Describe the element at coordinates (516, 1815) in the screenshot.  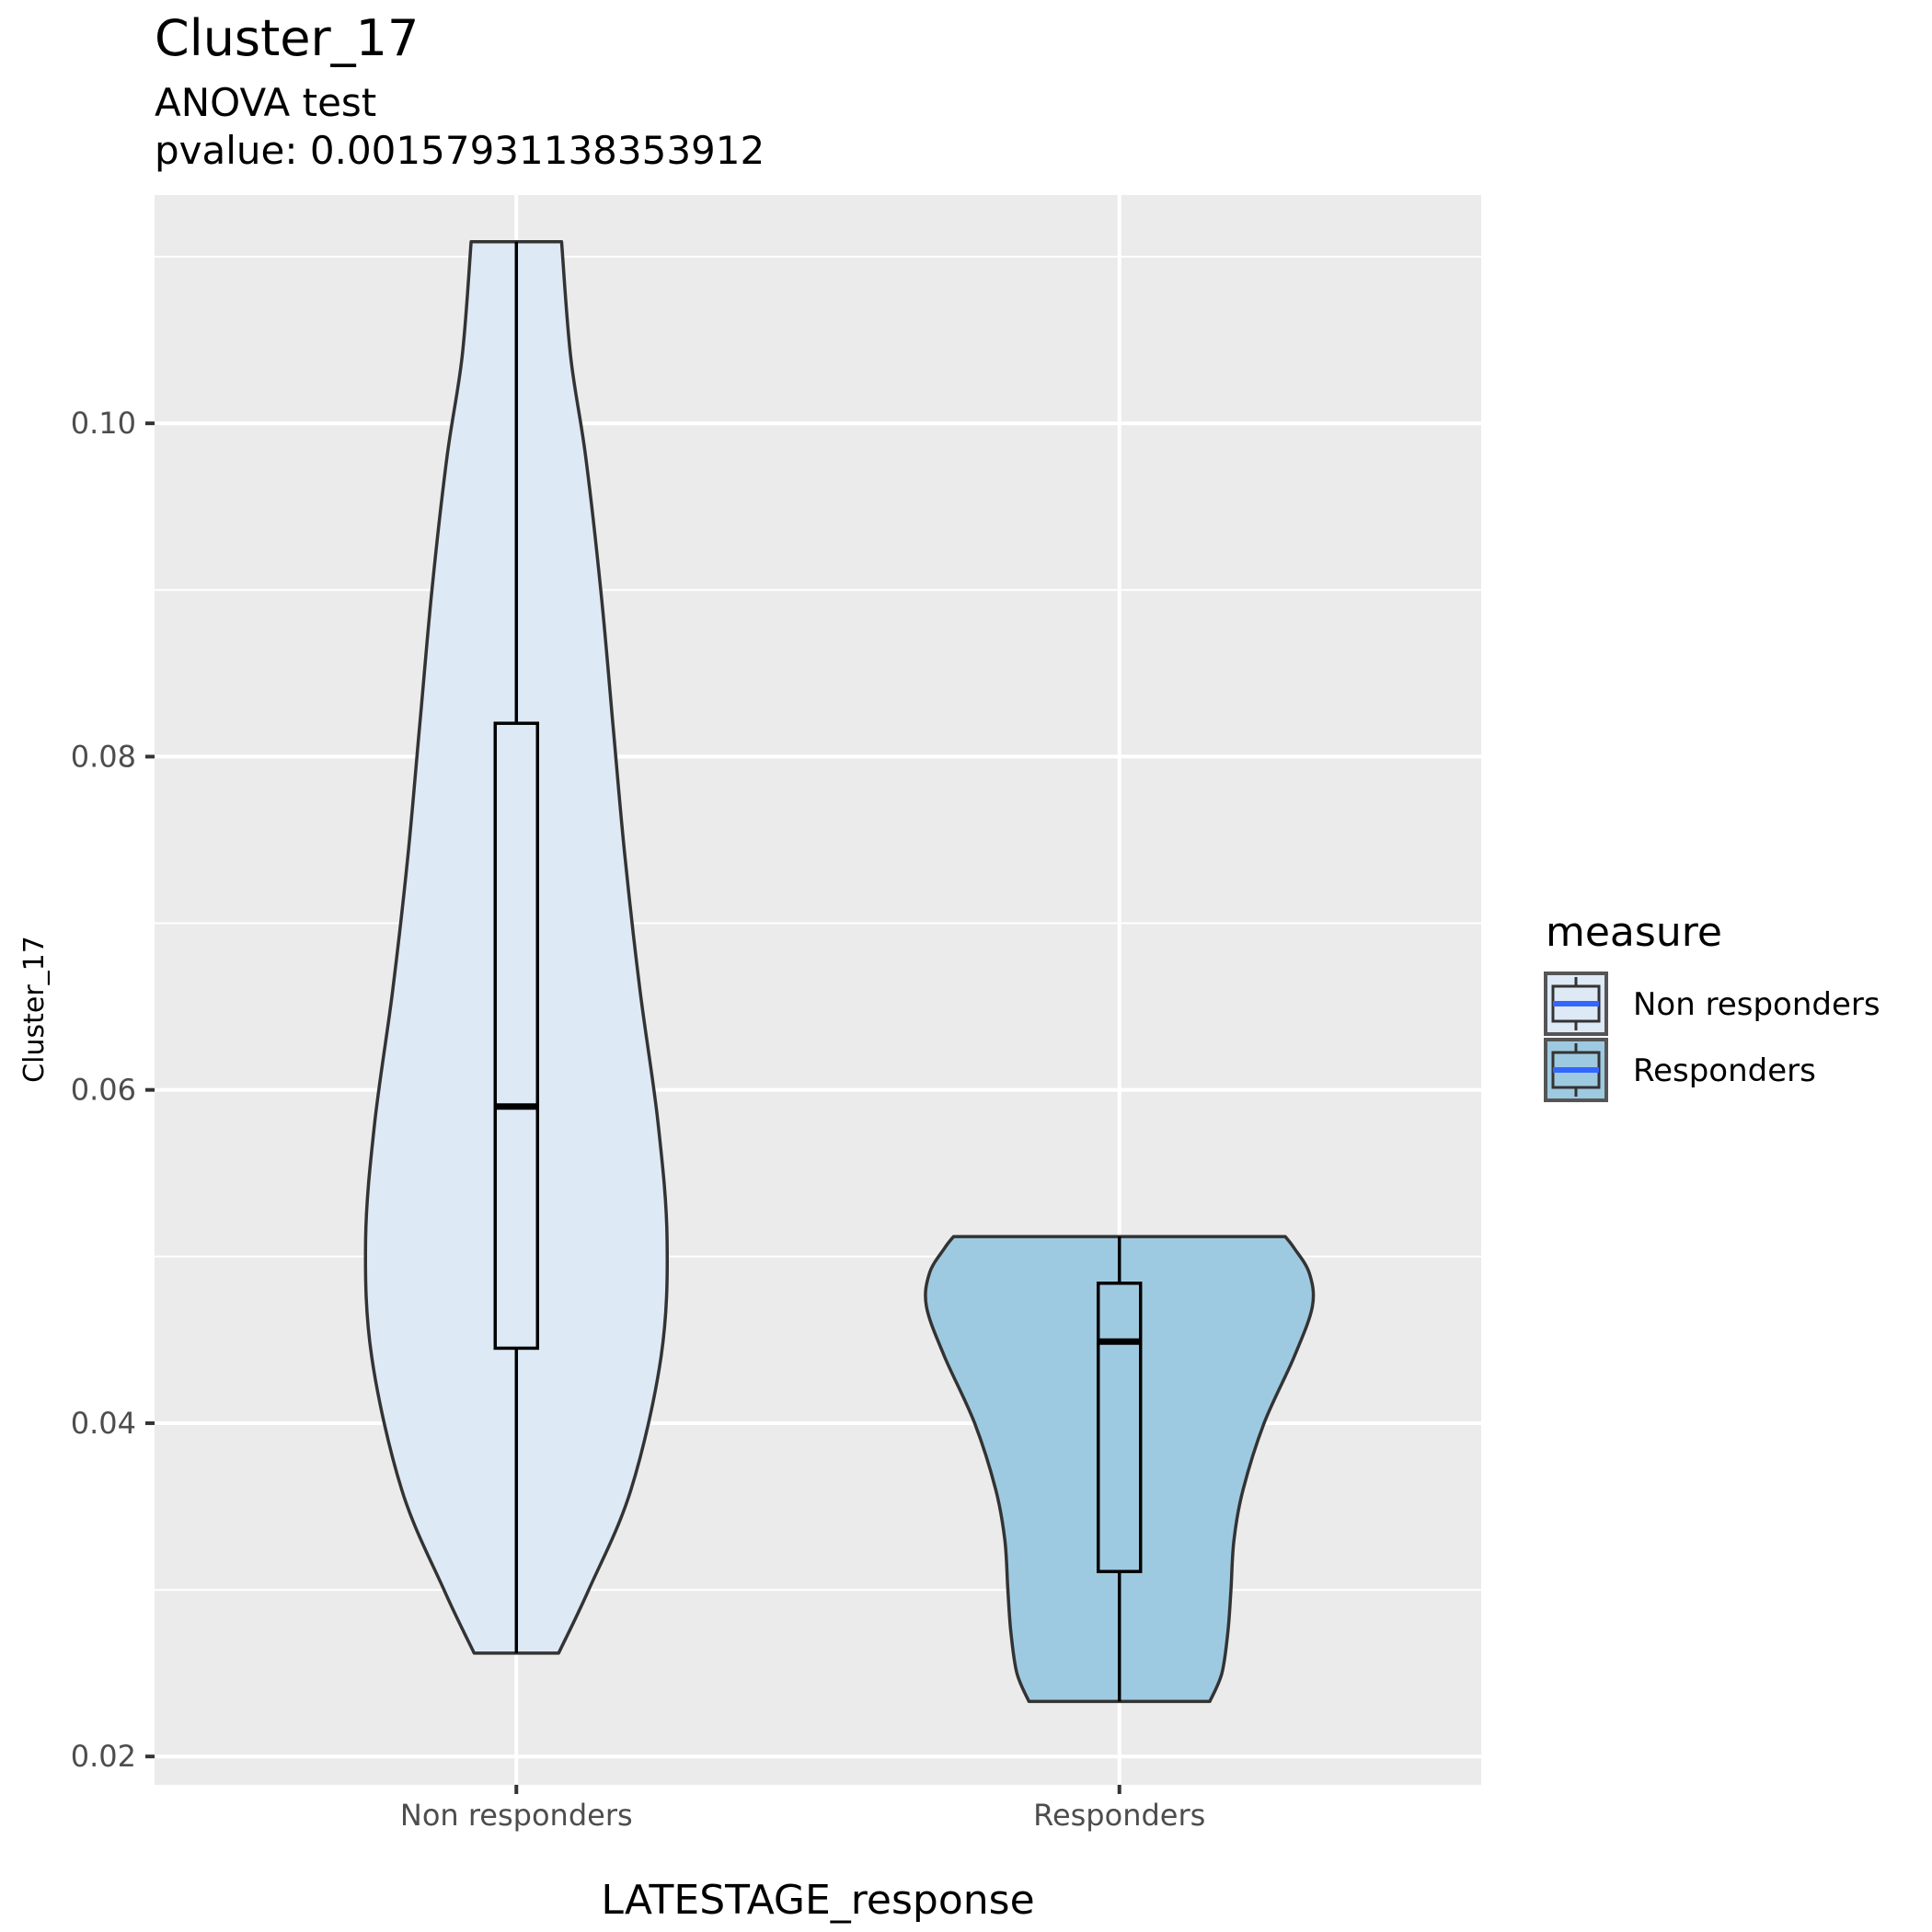
I see `x-tick-label: Non responders` at that location.